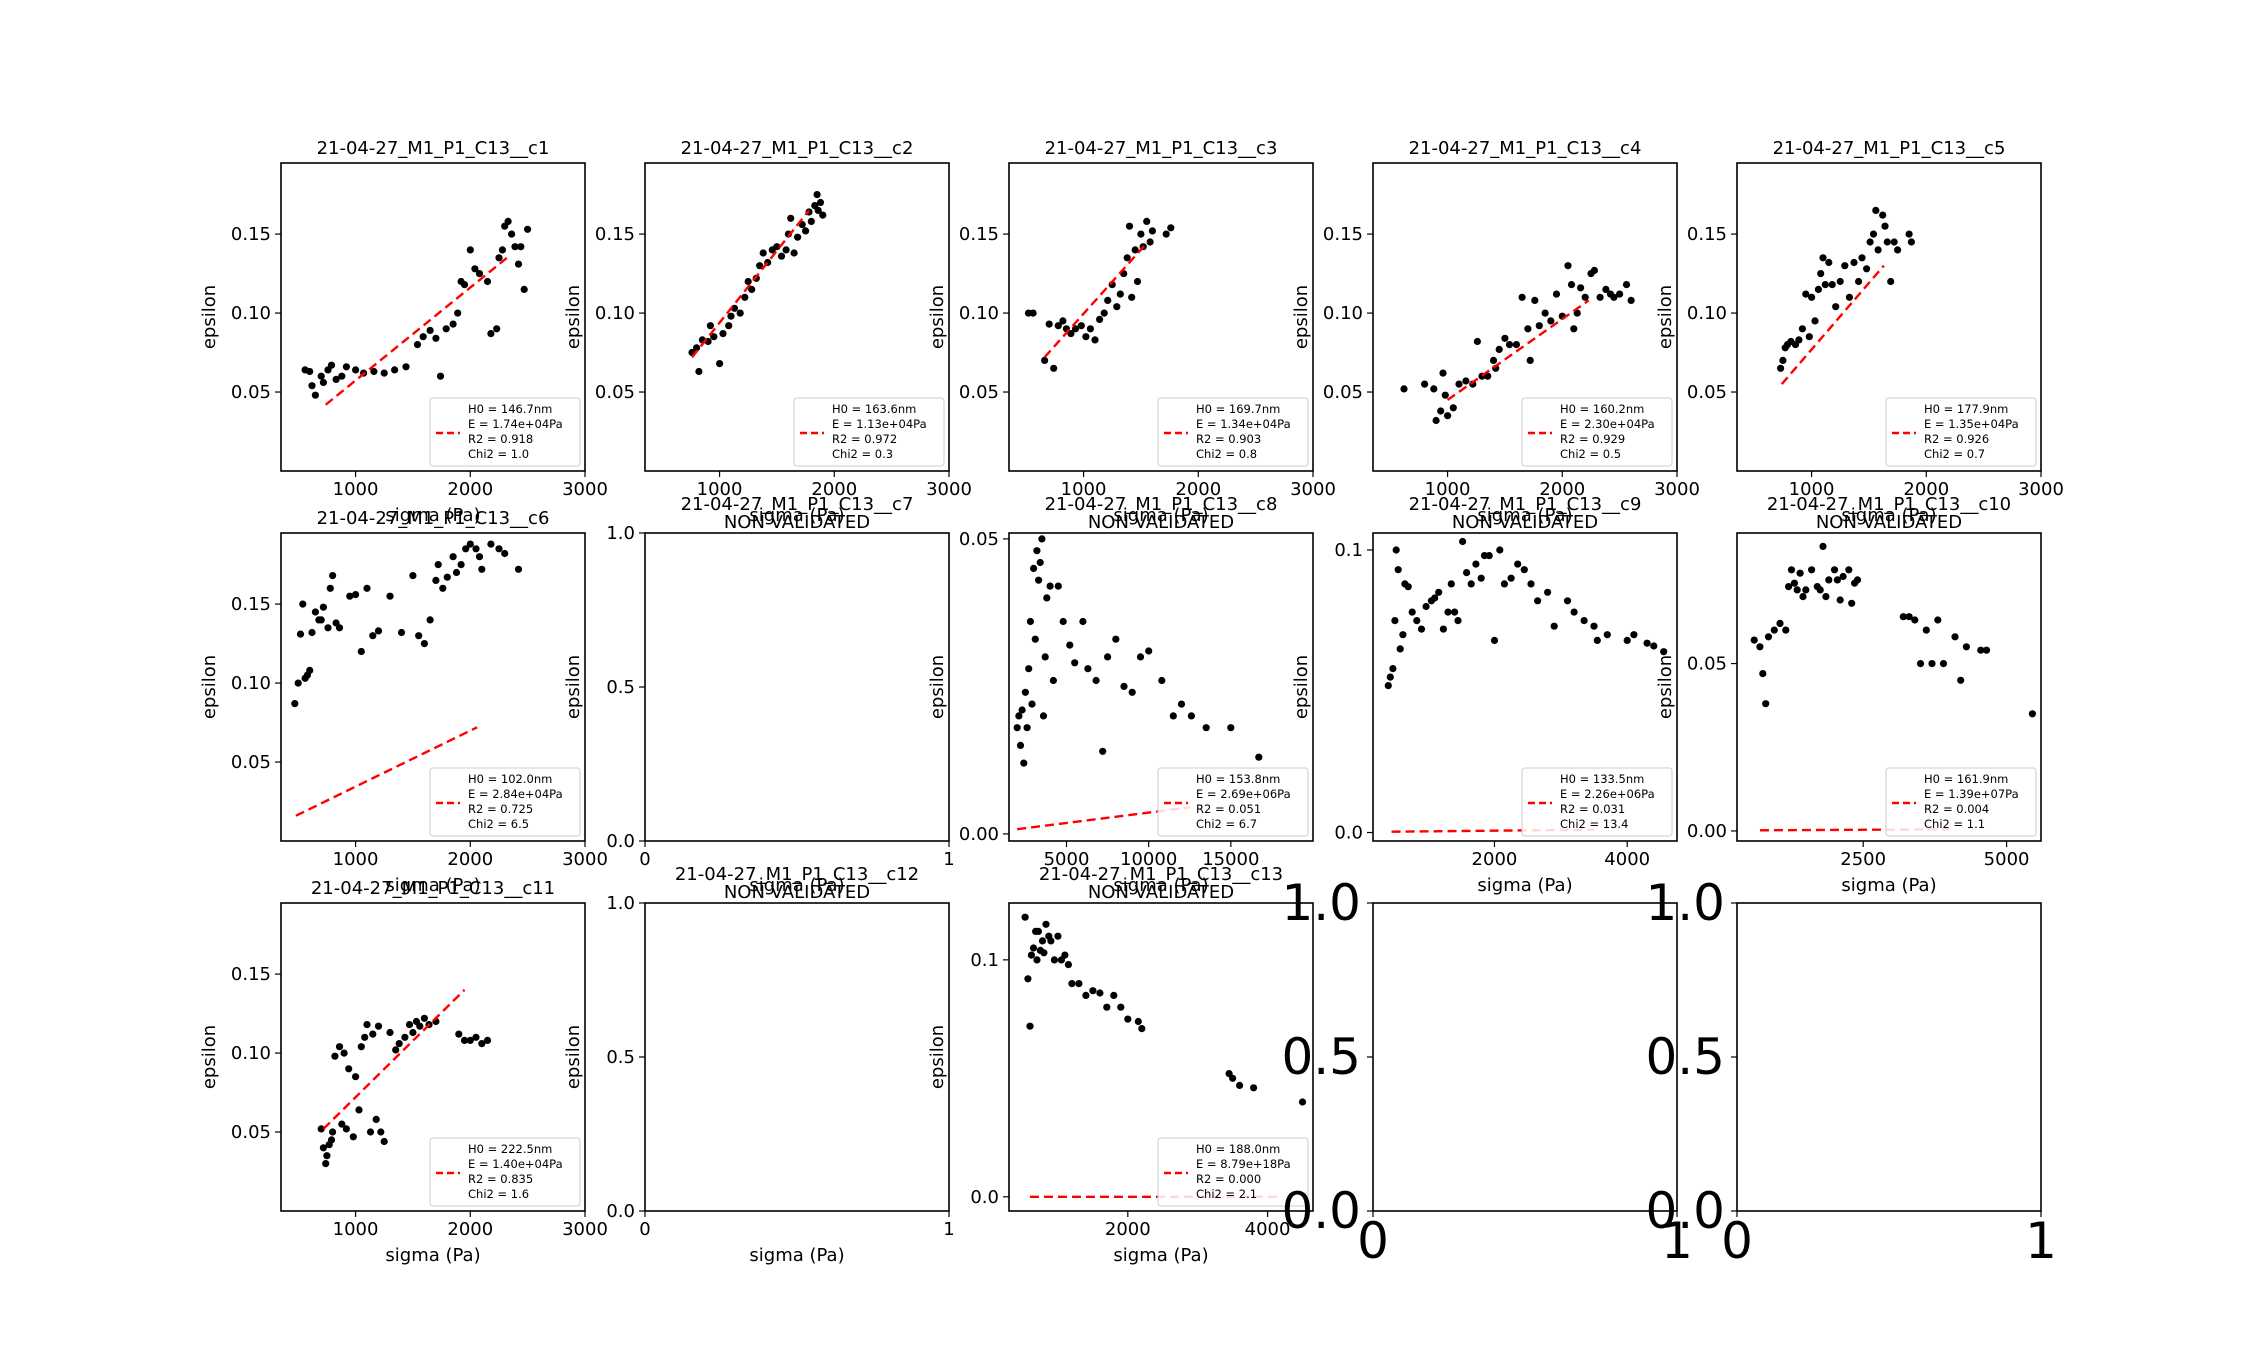  I want to click on x-tick-label: 3000, so click(949, 489).